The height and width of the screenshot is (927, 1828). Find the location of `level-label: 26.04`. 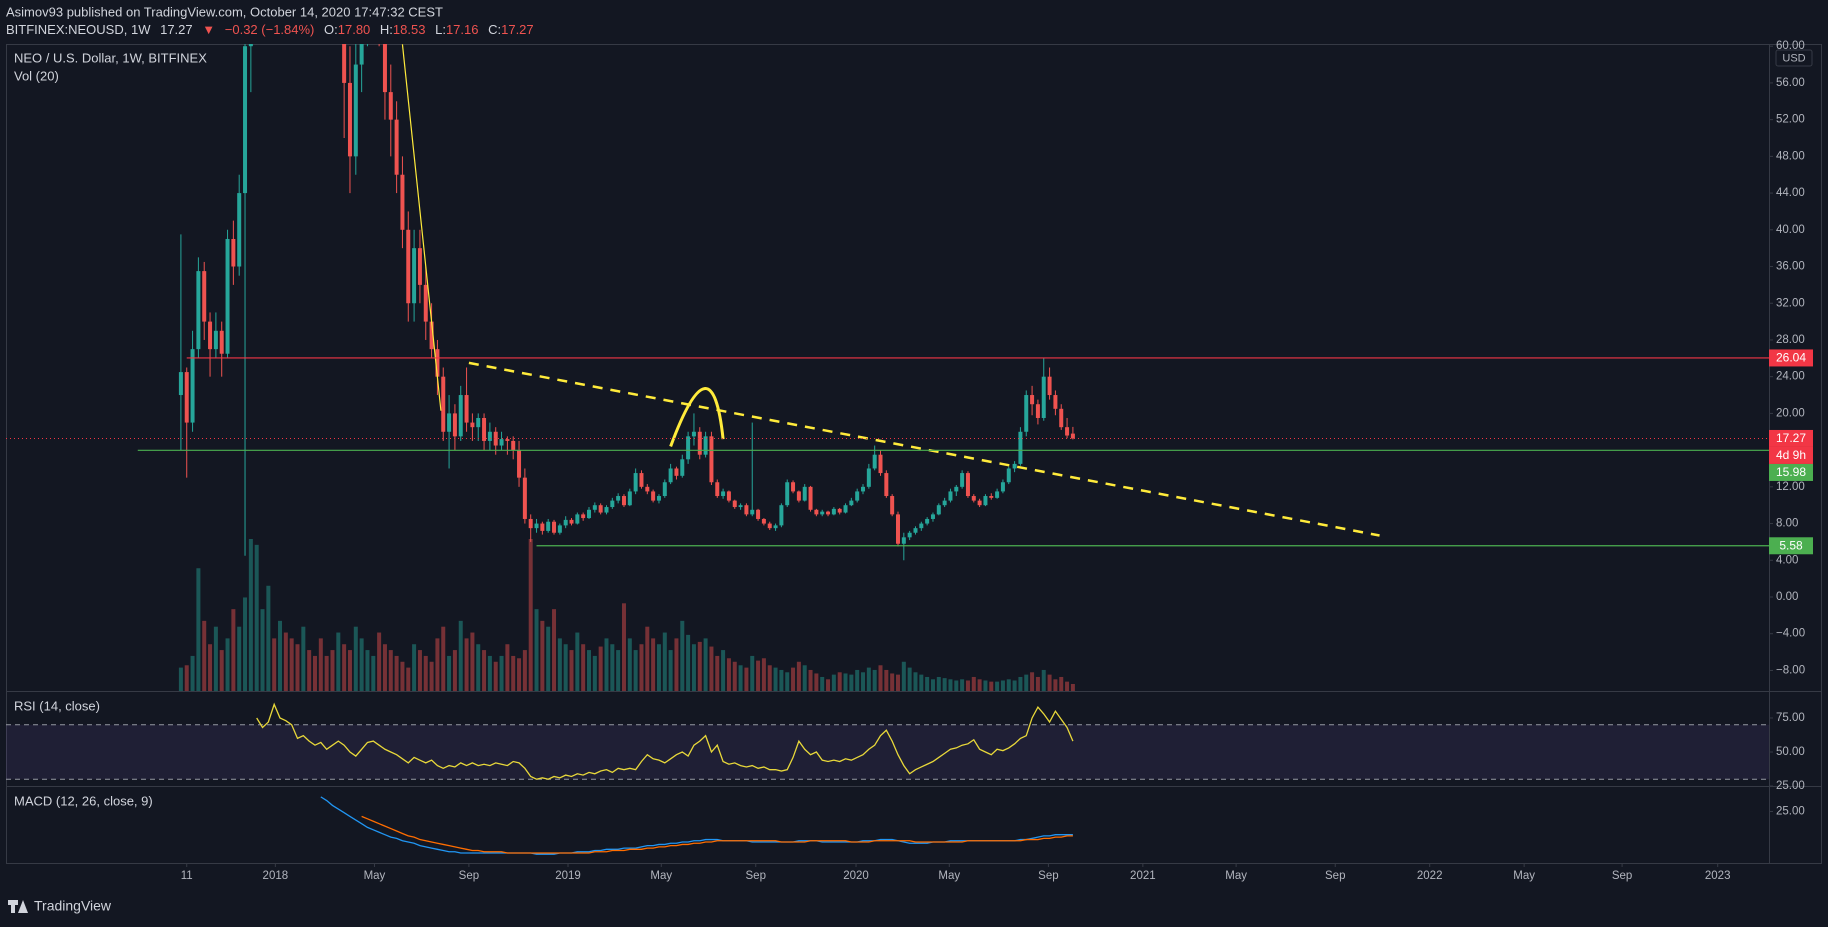

level-label: 26.04 is located at coordinates (1791, 358).